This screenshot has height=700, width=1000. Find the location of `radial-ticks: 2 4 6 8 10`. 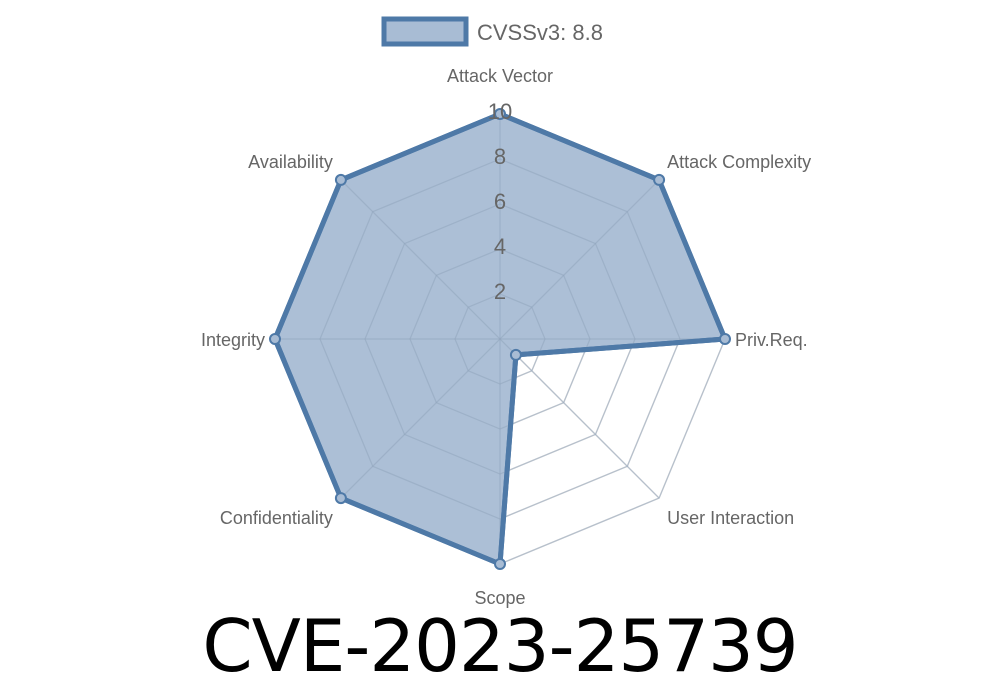

radial-ticks: 2 4 6 8 10 is located at coordinates (500, 201).